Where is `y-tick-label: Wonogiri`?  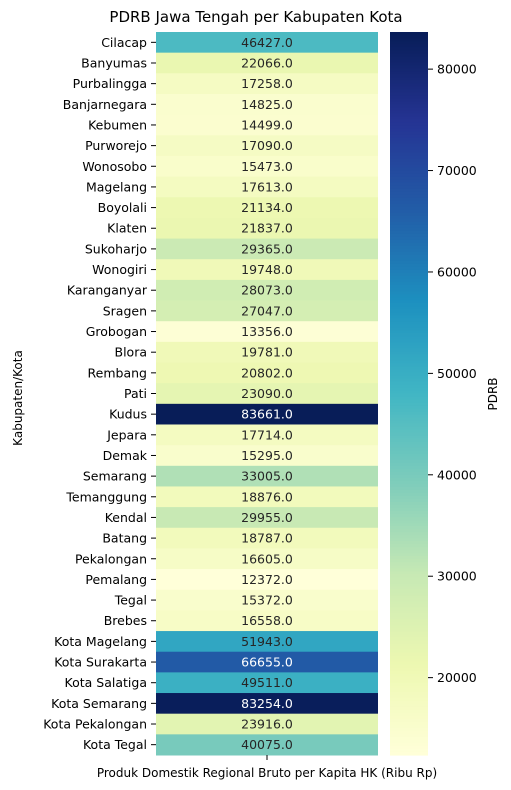 y-tick-label: Wonogiri is located at coordinates (119, 269).